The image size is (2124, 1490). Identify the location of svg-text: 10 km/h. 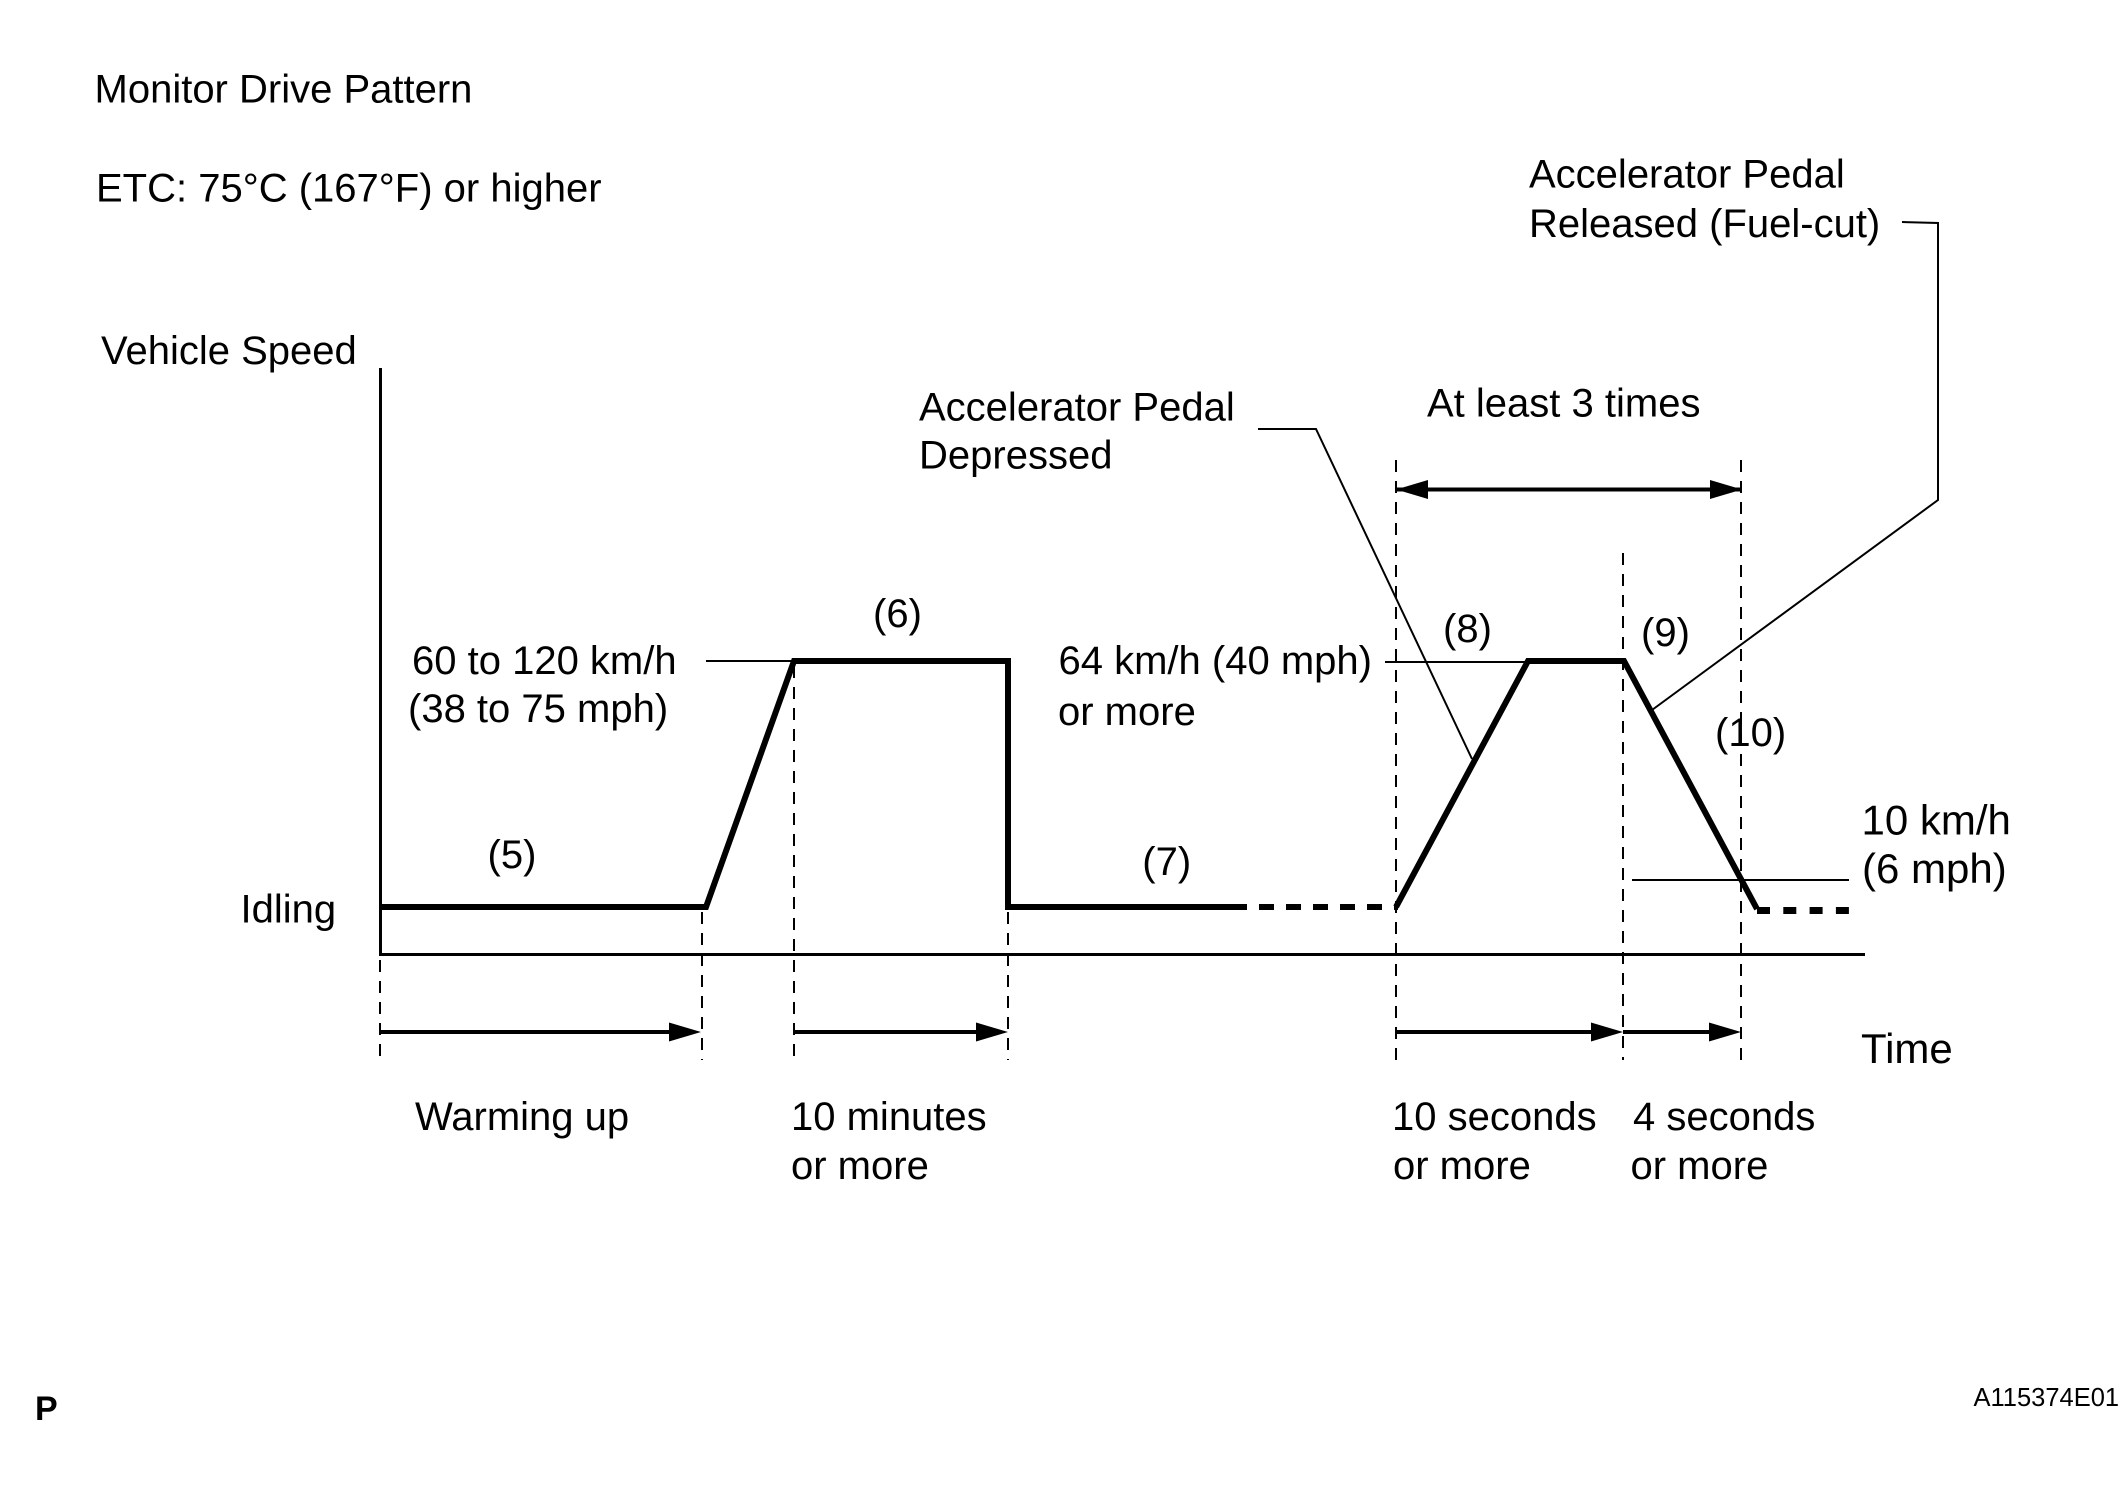
(1936, 820).